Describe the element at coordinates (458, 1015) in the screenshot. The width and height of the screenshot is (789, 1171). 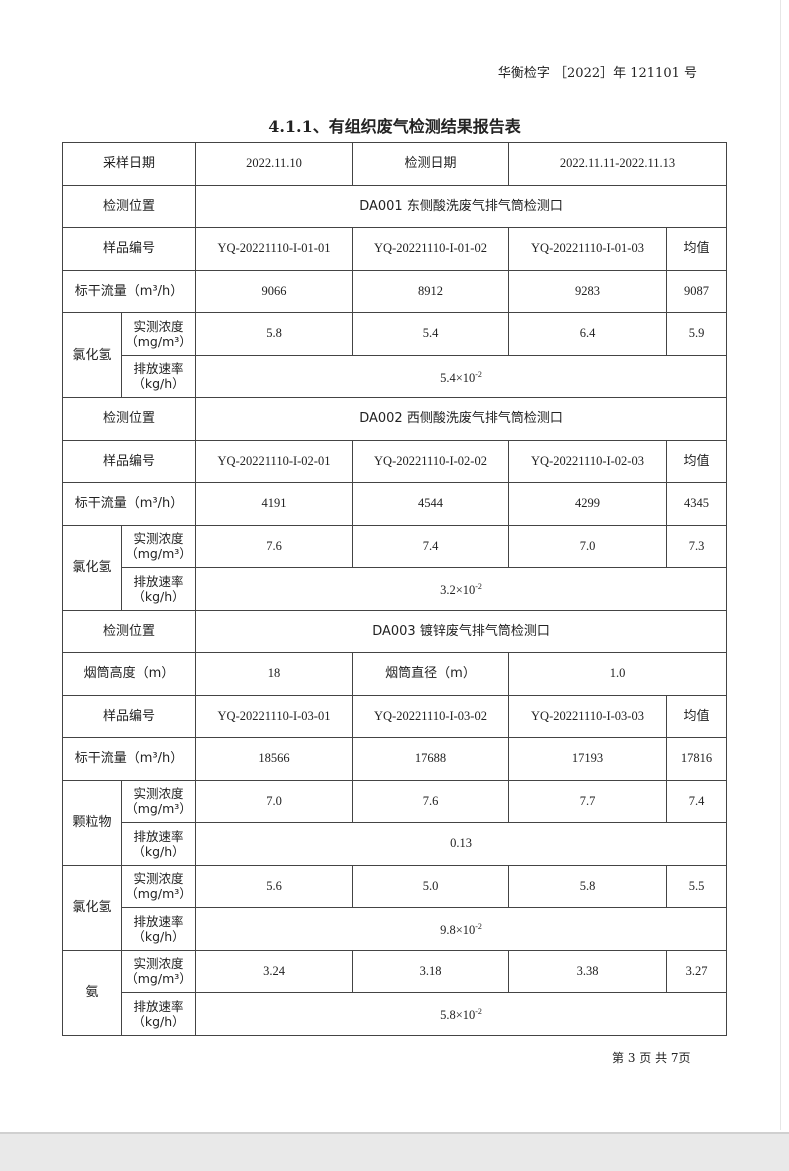
I see `rate-text: 5.8×10` at that location.